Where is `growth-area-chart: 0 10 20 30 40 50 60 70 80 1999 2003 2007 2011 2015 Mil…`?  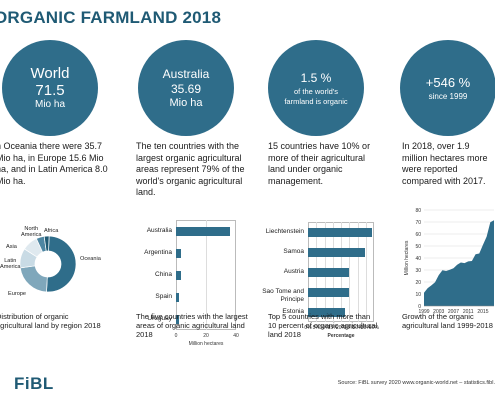
growth-area-chart: 0 10 20 30 40 50 60 70 80 1999 2003 2007 2011 2015 Mil… is located at coordinates (449, 261).